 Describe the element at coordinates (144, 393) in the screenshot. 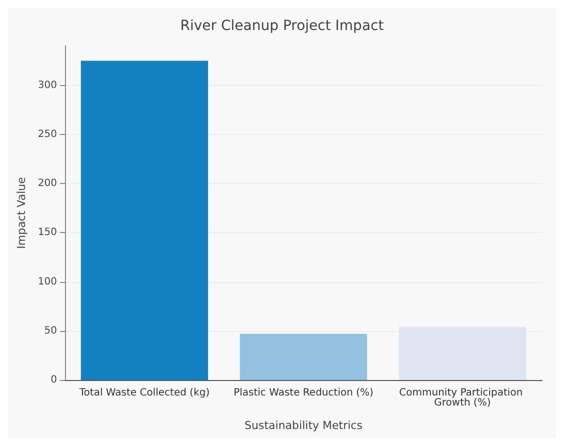

I see `x-tick-label: Total Waste Collected (kg)` at that location.